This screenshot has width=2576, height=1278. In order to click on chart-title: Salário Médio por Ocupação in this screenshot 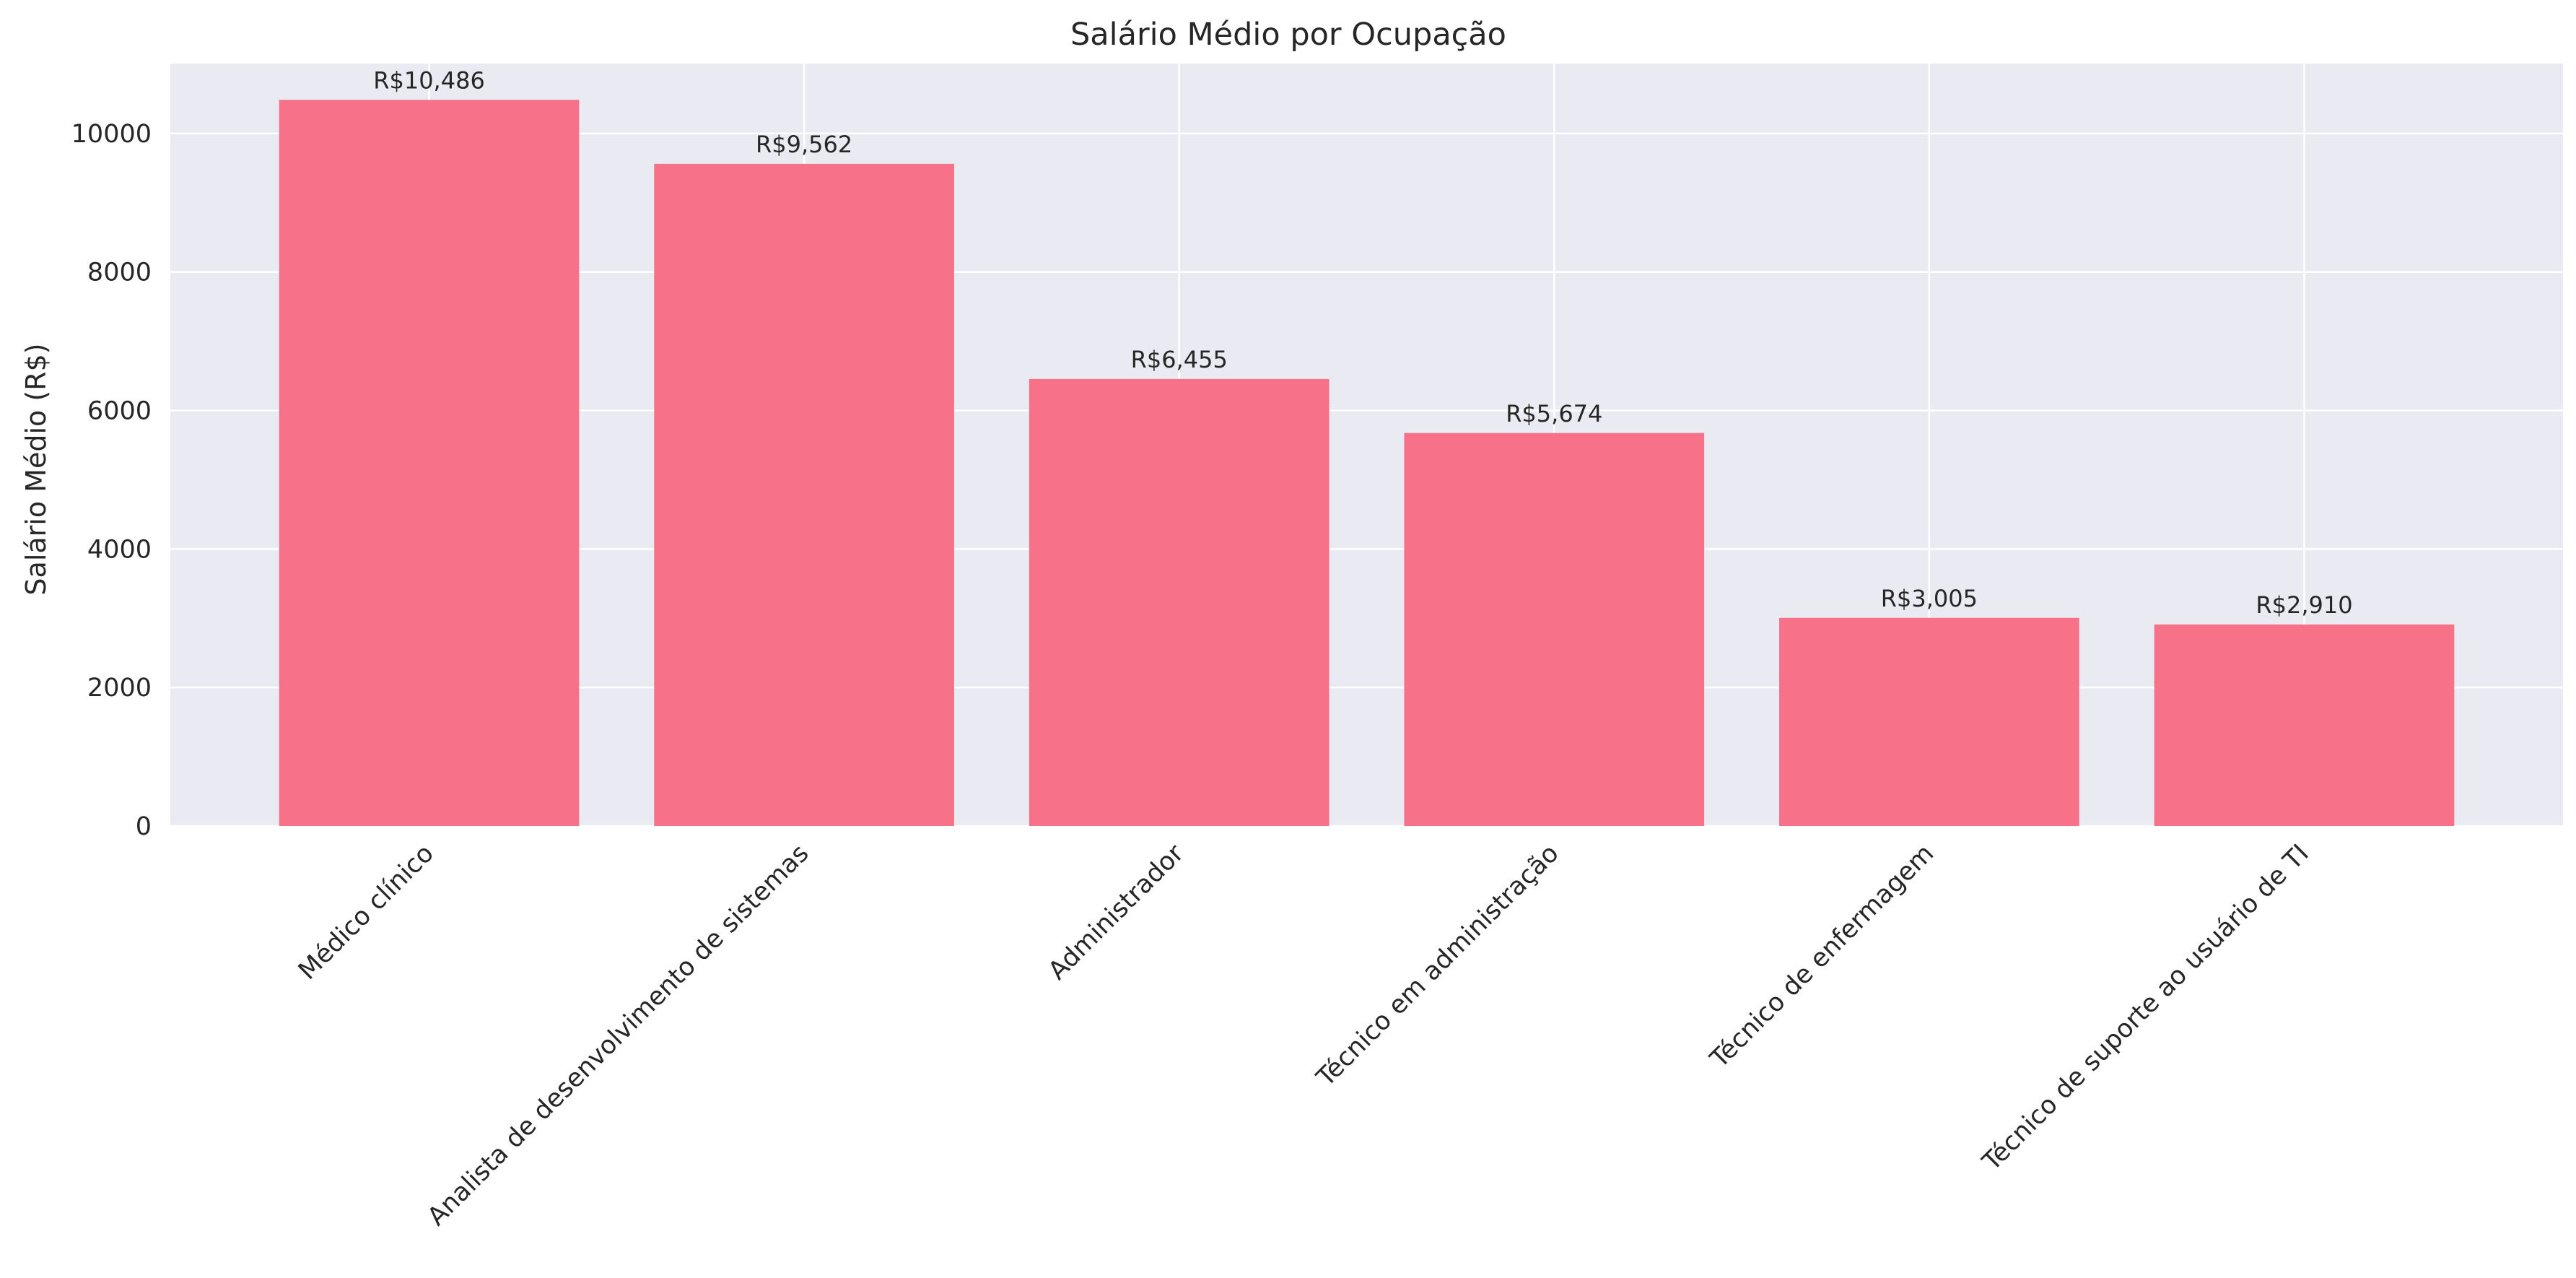, I will do `click(1288, 35)`.